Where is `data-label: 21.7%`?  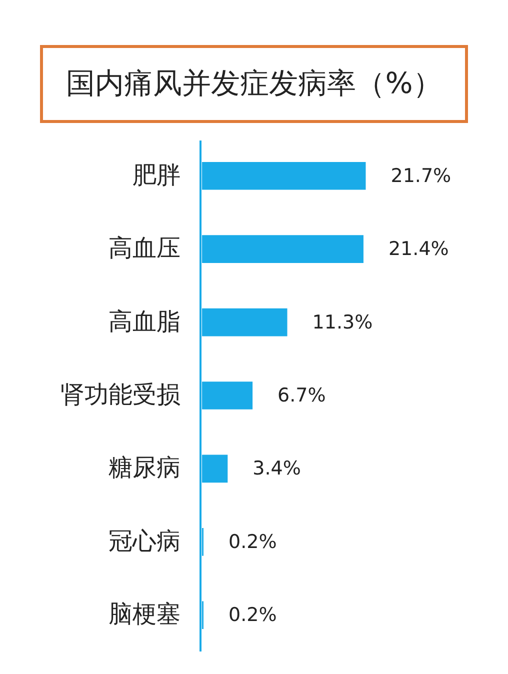
data-label: 21.7% is located at coordinates (421, 175).